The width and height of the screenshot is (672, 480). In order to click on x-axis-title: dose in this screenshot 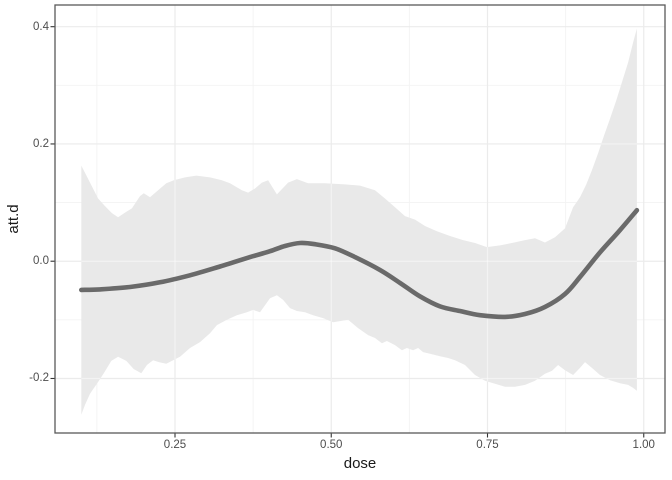, I will do `click(360, 463)`.